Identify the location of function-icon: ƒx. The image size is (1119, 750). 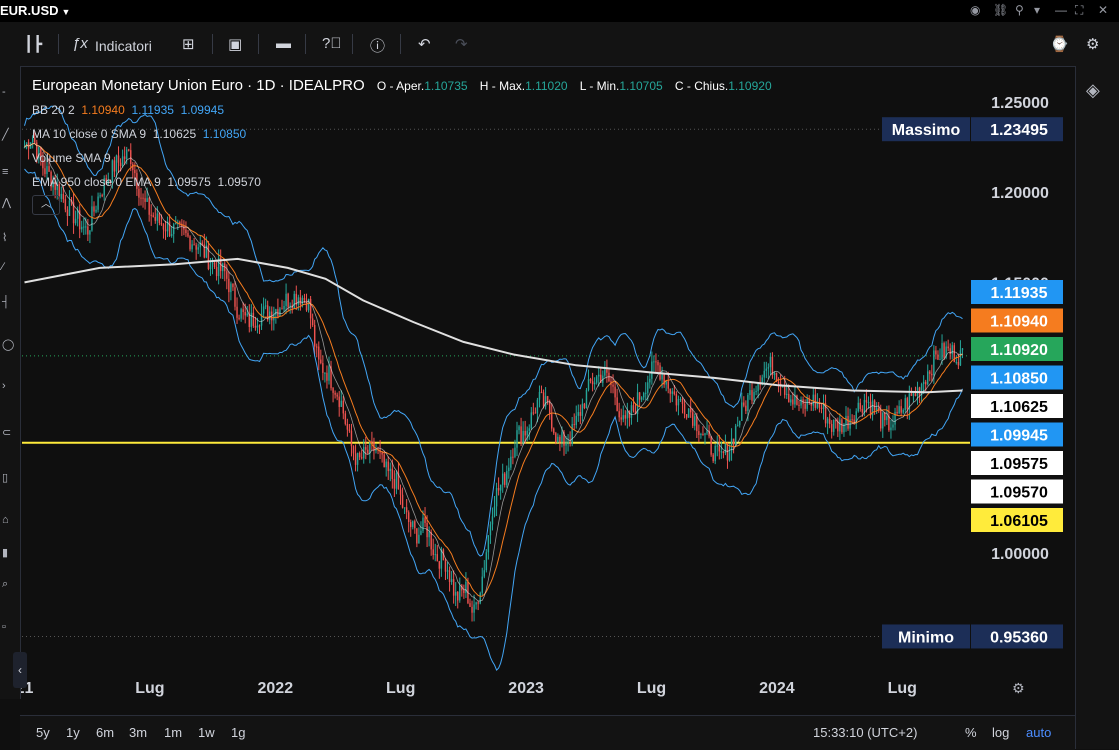
(80, 43).